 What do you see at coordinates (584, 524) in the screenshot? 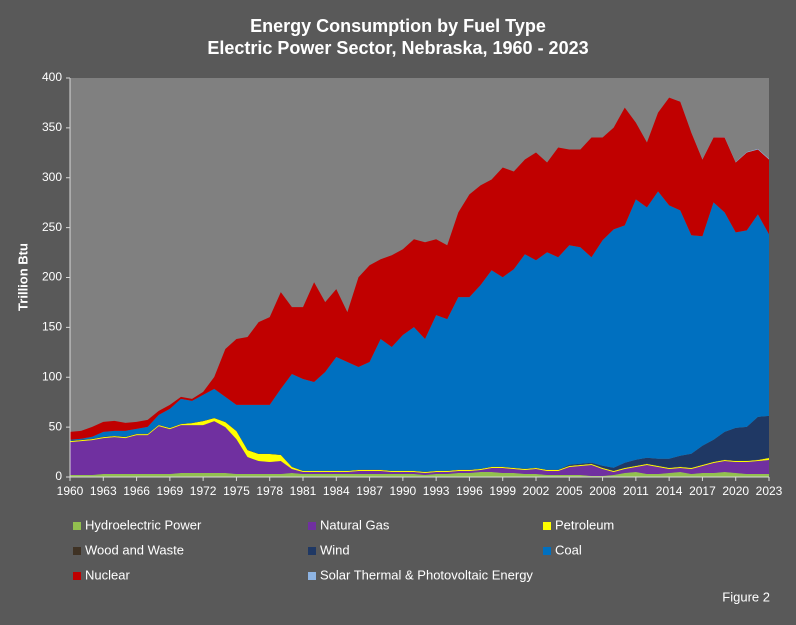
I see `legend-label: Petroleum` at bounding box center [584, 524].